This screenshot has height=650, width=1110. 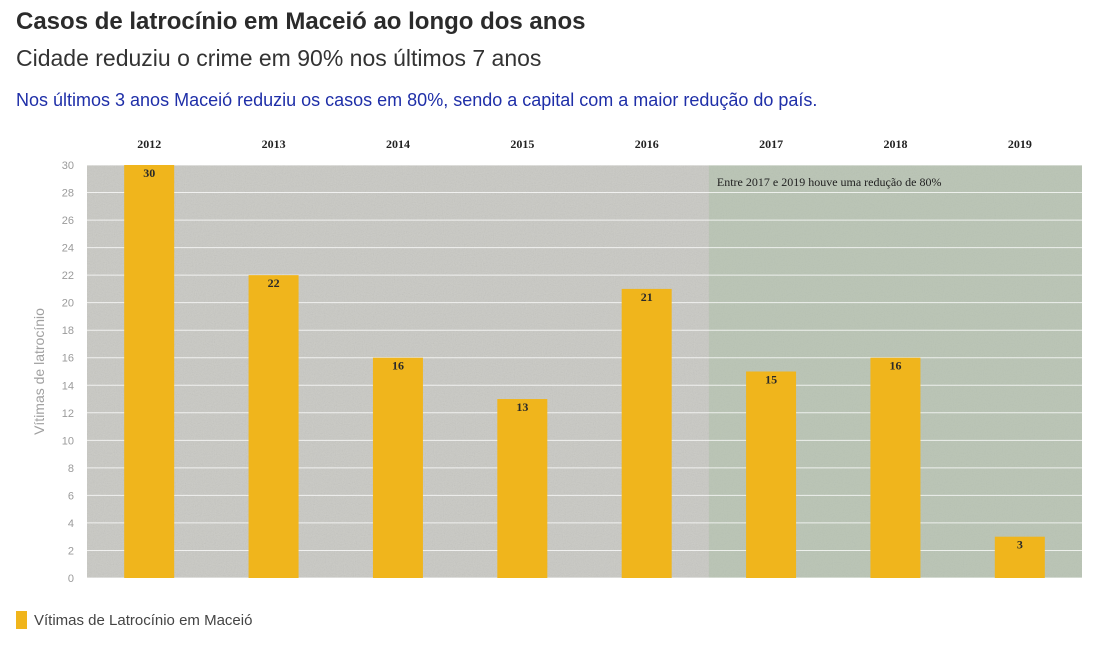 What do you see at coordinates (149, 371) in the screenshot?
I see `bar-2012` at bounding box center [149, 371].